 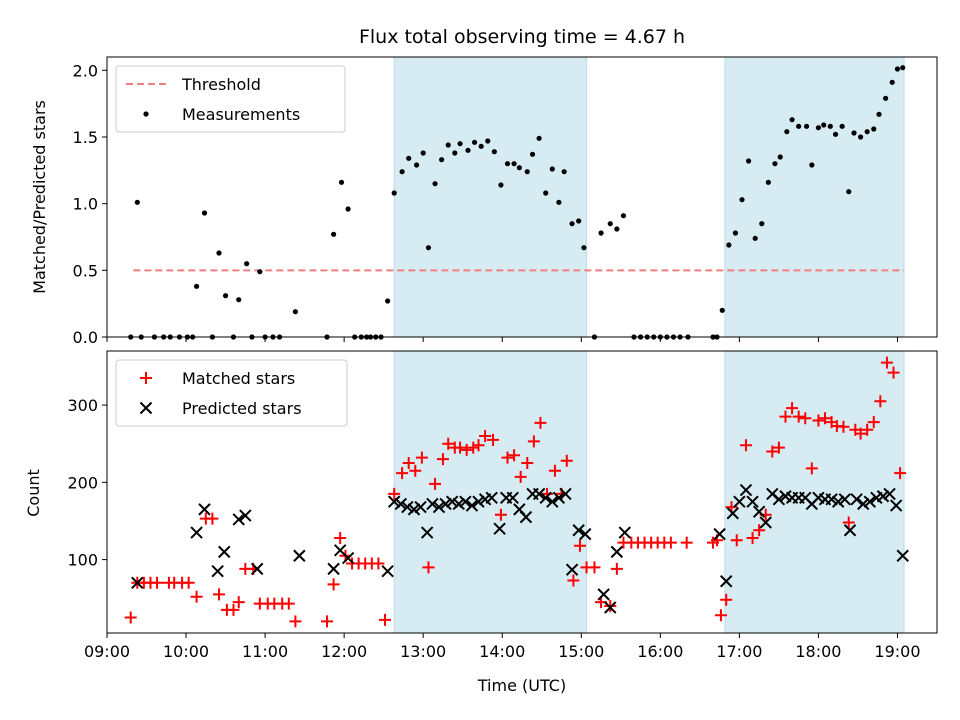 I want to click on x-tick-label: 16:00, so click(x=660, y=651).